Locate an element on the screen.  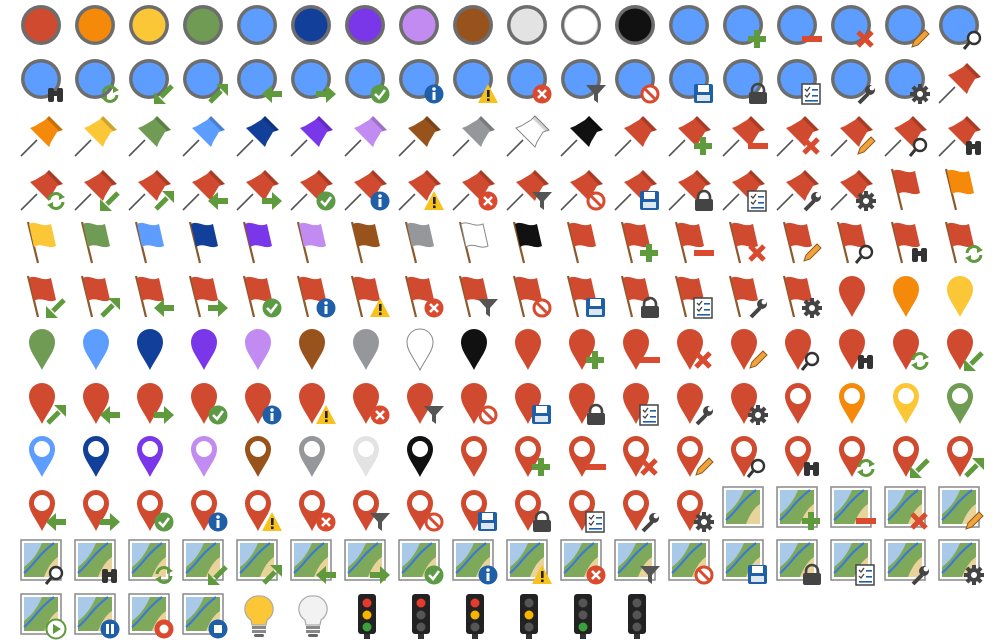
map-add-icon is located at coordinates (799, 509).